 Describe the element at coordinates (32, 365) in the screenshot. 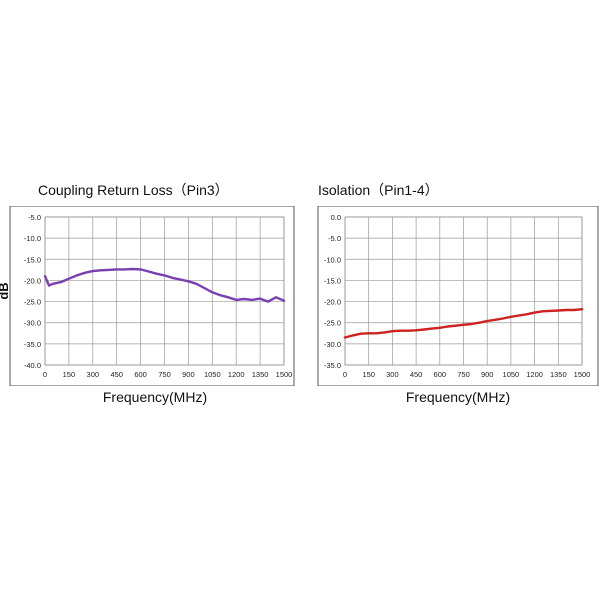

I see `y-tick-label: -40.0` at that location.